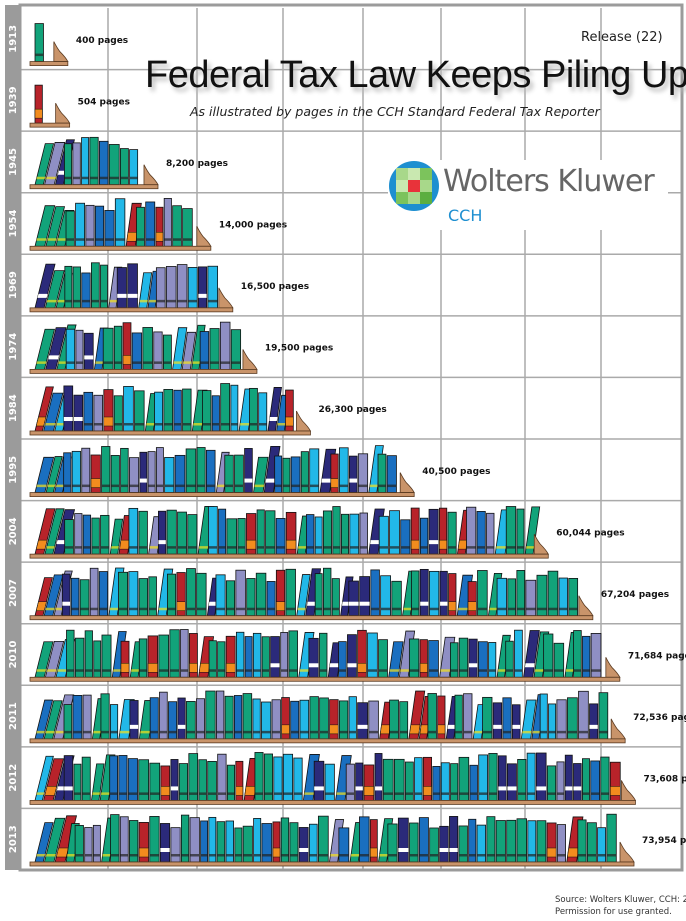 This screenshot has width=686, height=921. Describe the element at coordinates (13, 716) in the screenshot. I see `year-label: 2011` at that location.